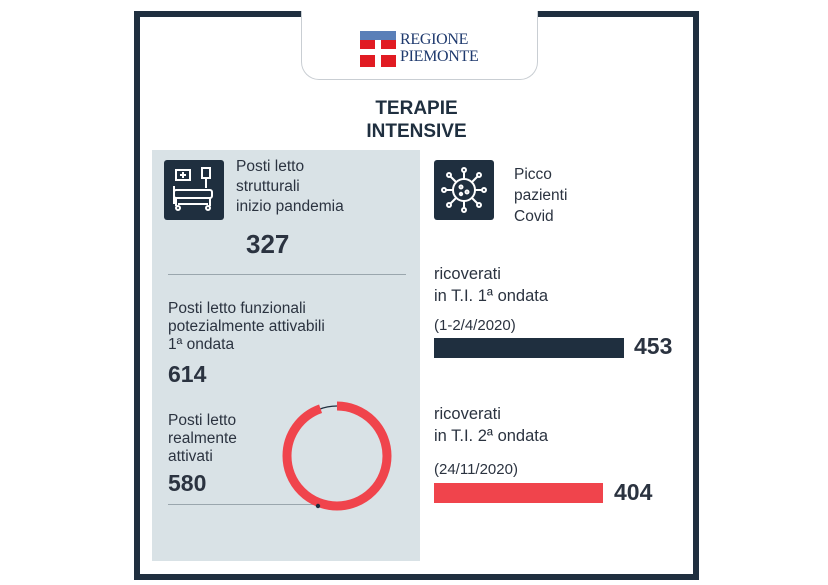 The height and width of the screenshot is (585, 828). What do you see at coordinates (187, 483) in the screenshot?
I see `activated-value: 580` at bounding box center [187, 483].